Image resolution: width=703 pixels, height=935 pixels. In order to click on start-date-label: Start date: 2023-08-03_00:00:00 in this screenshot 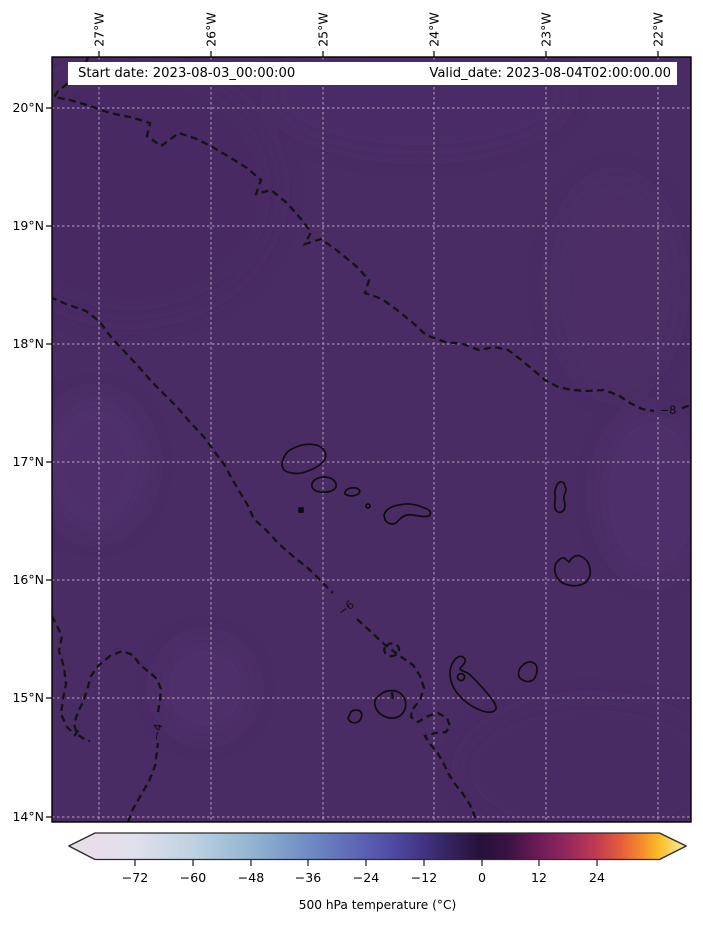, I will do `click(187, 73)`.